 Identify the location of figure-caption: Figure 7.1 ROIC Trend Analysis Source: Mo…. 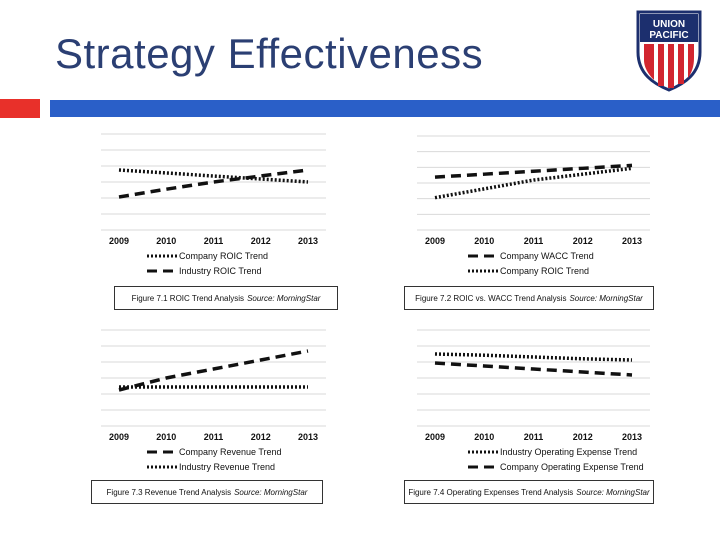
(226, 298).